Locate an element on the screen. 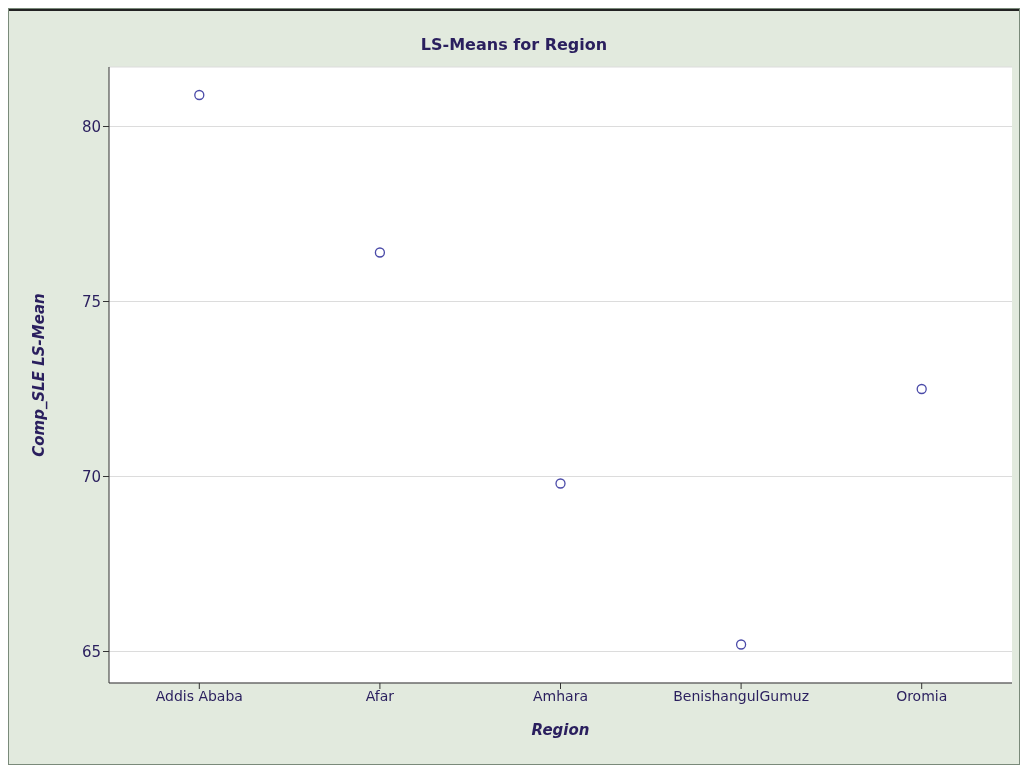 This screenshot has height=773, width=1028. x-axis-title: Region is located at coordinates (560, 730).